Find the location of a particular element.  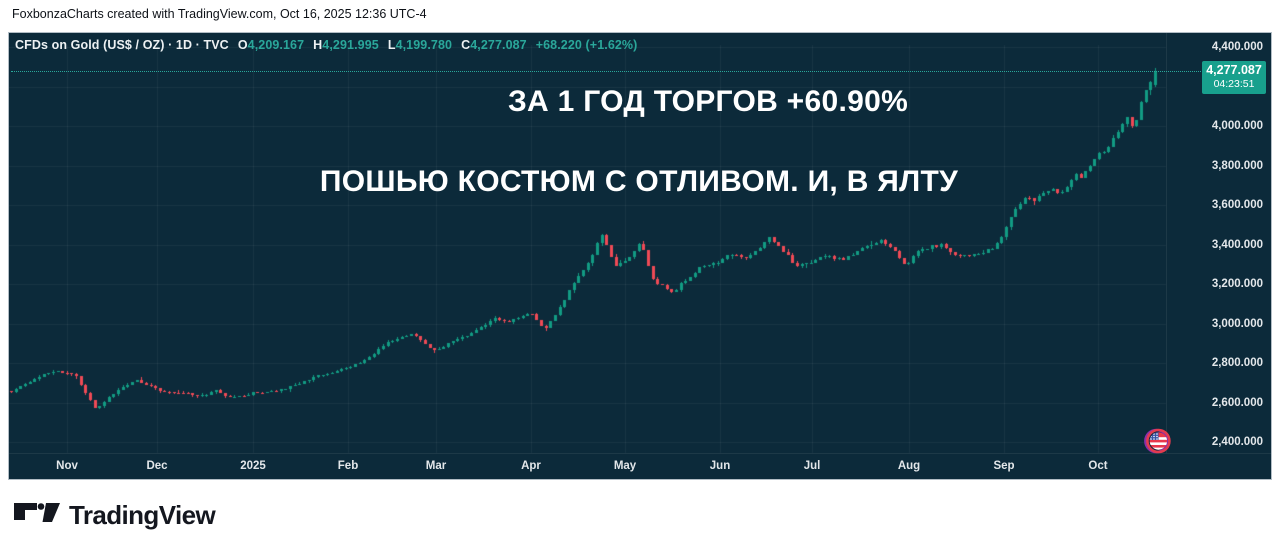

ohlc-item: L4,199.780 is located at coordinates (420, 45).